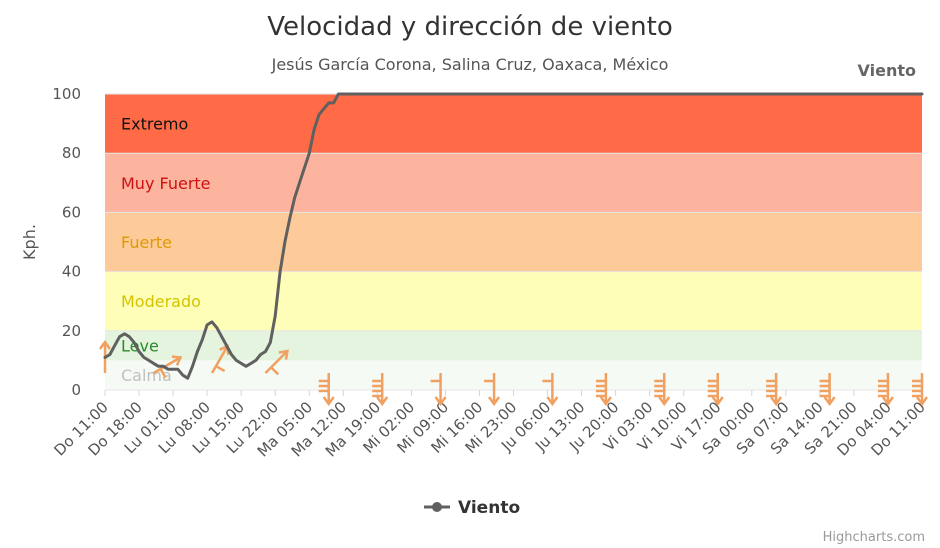 This screenshot has width=940, height=548. What do you see at coordinates (71, 331) in the screenshot?
I see `y-tick-label: 20` at bounding box center [71, 331].